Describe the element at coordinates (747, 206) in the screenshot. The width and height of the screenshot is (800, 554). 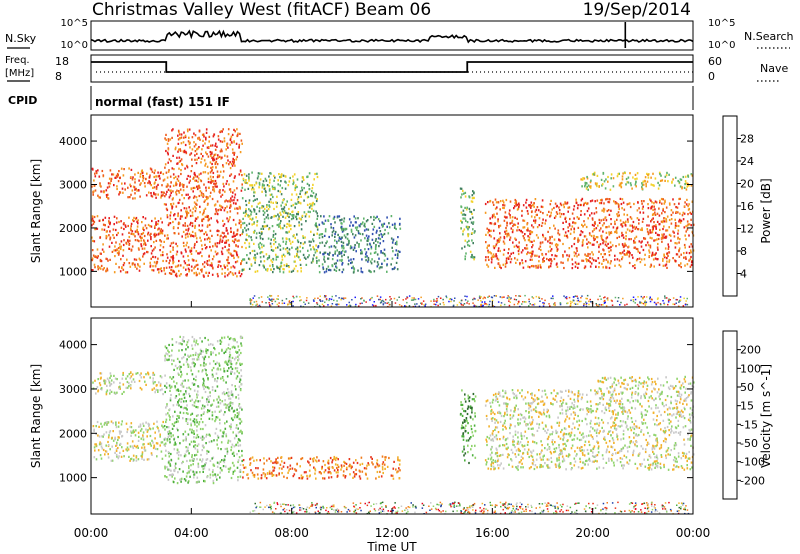
I see `colorbar-tick-label: 16` at that location.